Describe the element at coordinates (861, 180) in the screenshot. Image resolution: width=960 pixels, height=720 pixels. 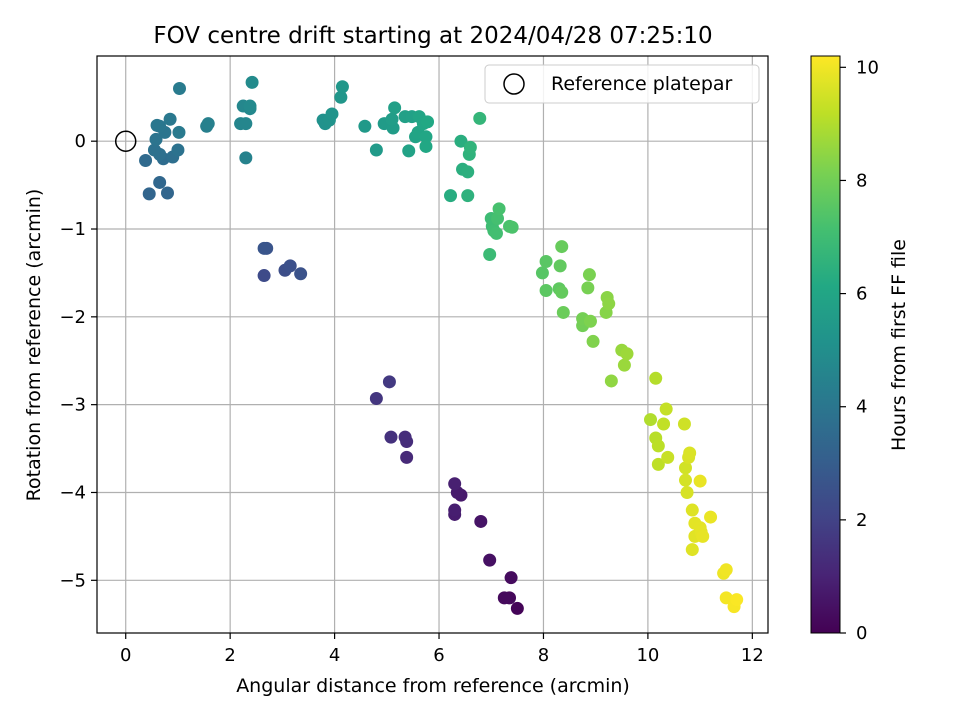
I see `colorbar-tick-label: 8` at that location.